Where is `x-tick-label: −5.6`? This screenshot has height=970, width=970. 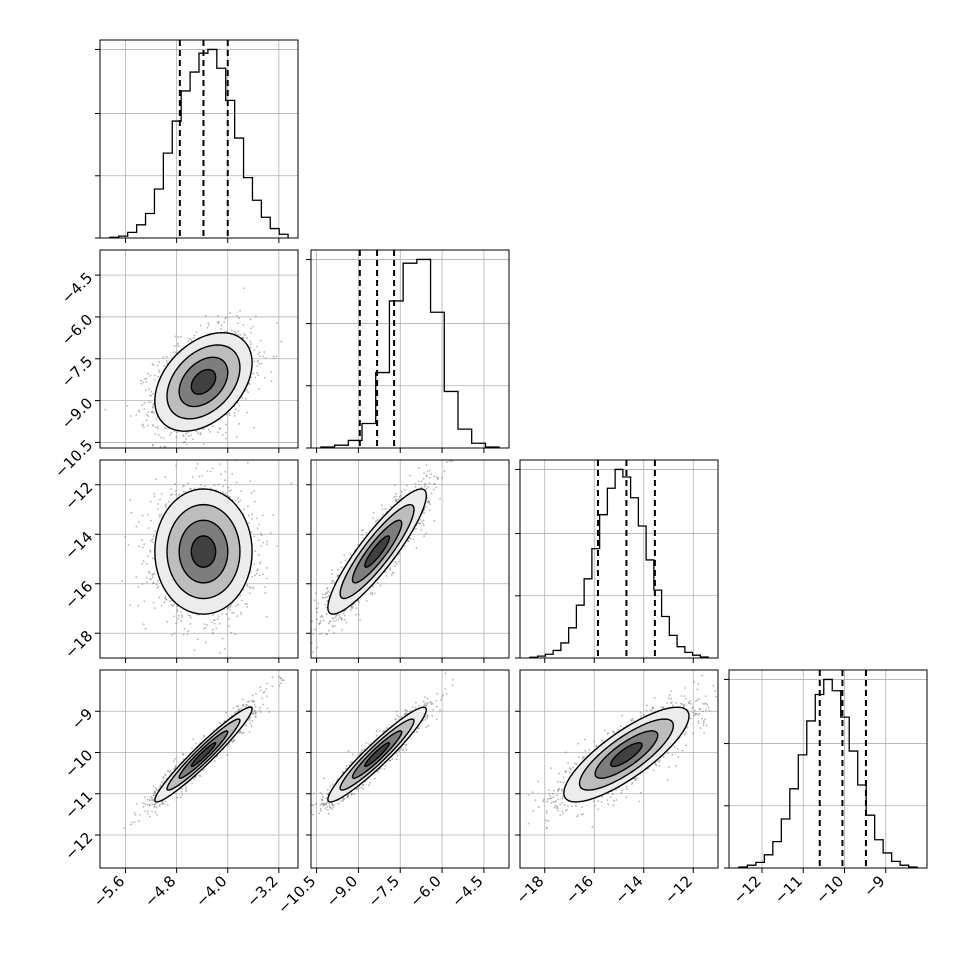
x-tick-label: −5.6 is located at coordinates (109, 891).